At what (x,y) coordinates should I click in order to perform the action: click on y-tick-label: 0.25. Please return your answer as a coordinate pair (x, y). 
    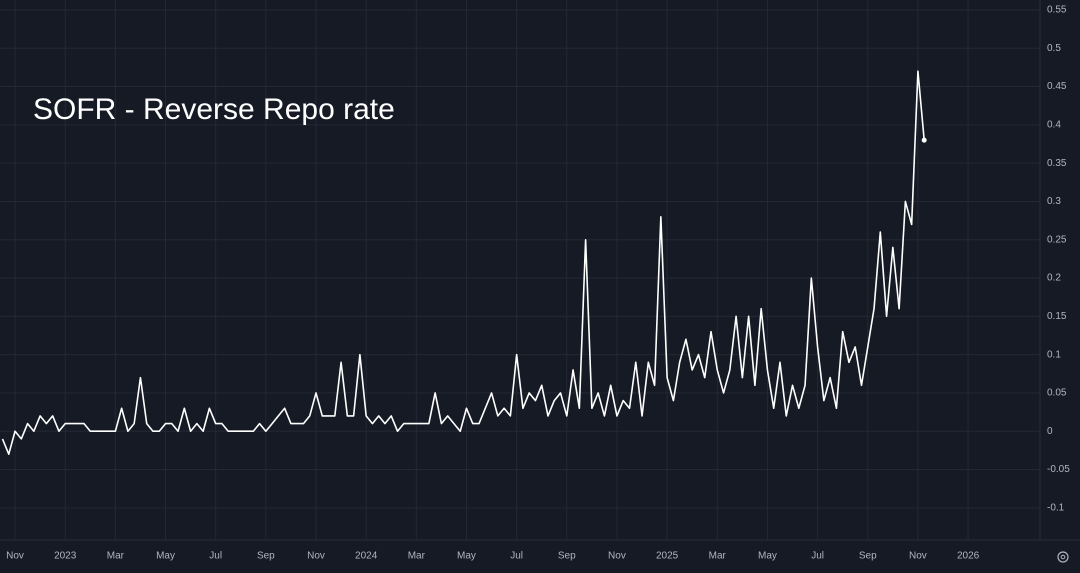
    Looking at the image, I should click on (1057, 239).